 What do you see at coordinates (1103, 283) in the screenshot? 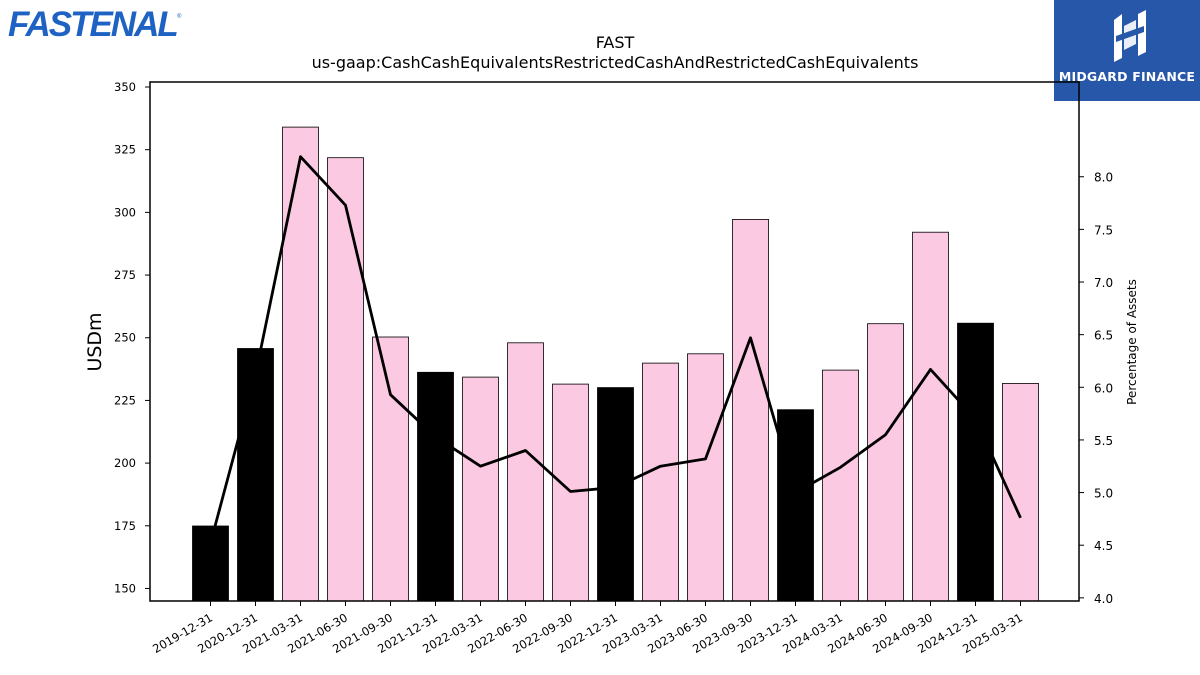
I see `y2-tick-label: 7.0` at bounding box center [1103, 283].